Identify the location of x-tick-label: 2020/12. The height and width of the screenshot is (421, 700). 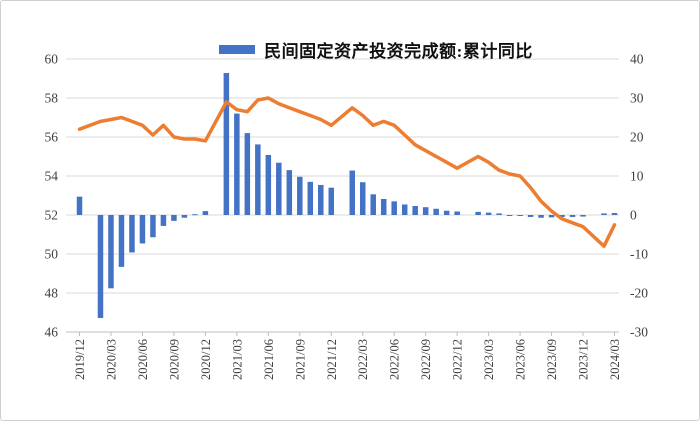
(206, 359).